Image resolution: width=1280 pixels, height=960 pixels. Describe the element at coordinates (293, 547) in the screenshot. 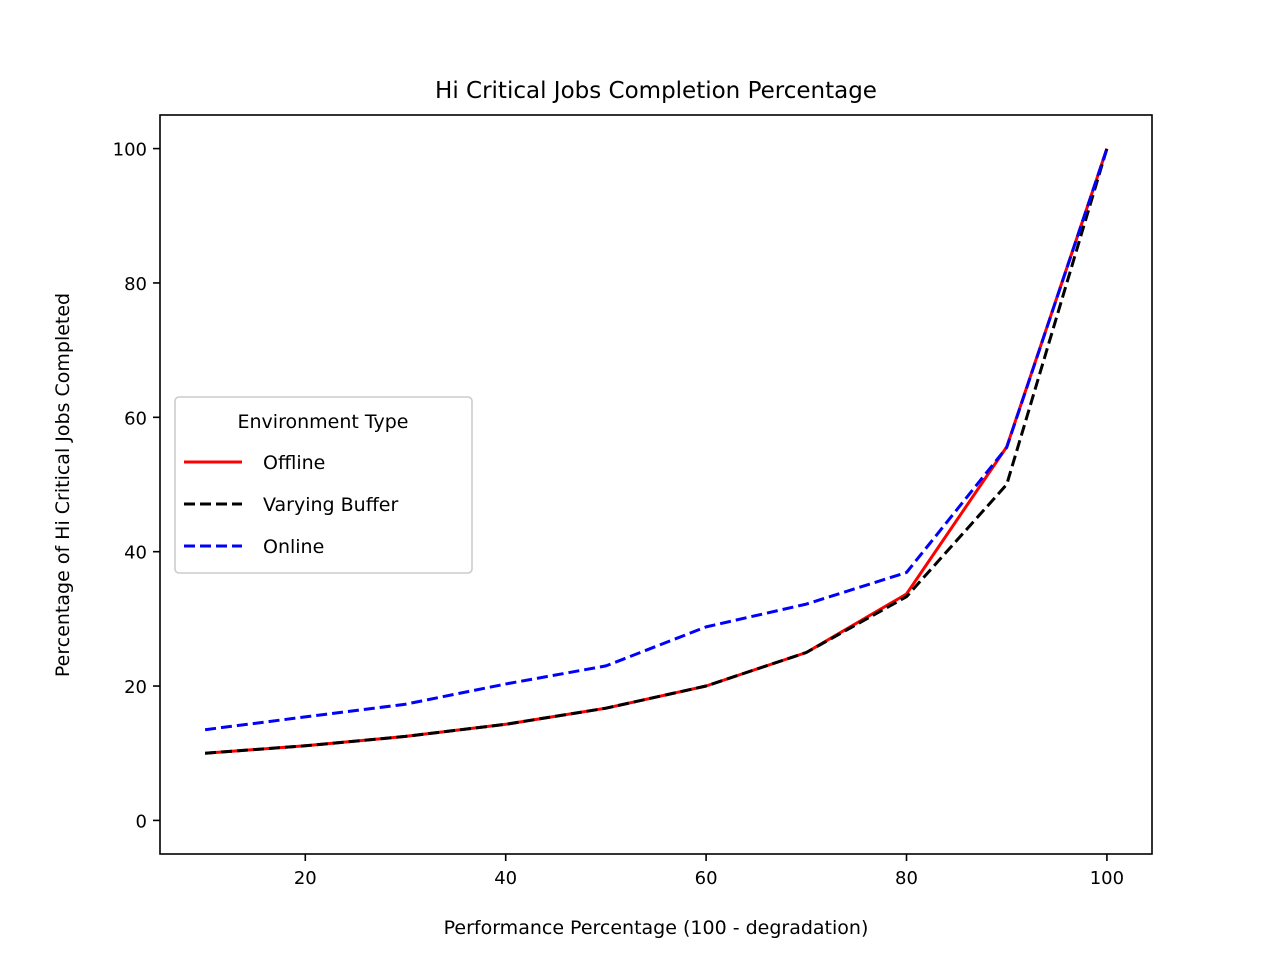

I see `legend-label: Online` at that location.